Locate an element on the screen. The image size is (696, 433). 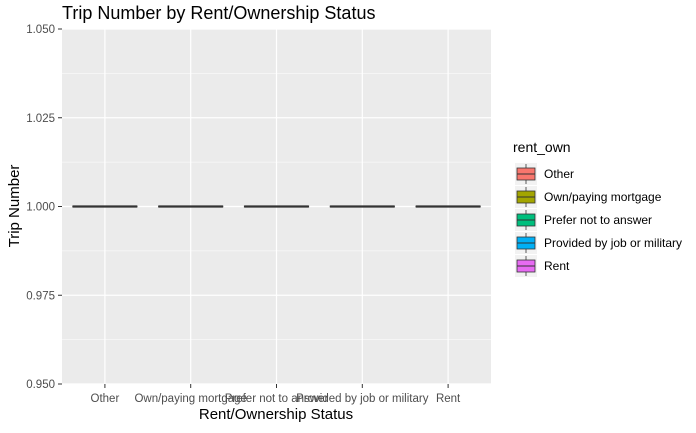
legend-label: Other is located at coordinates (559, 174).